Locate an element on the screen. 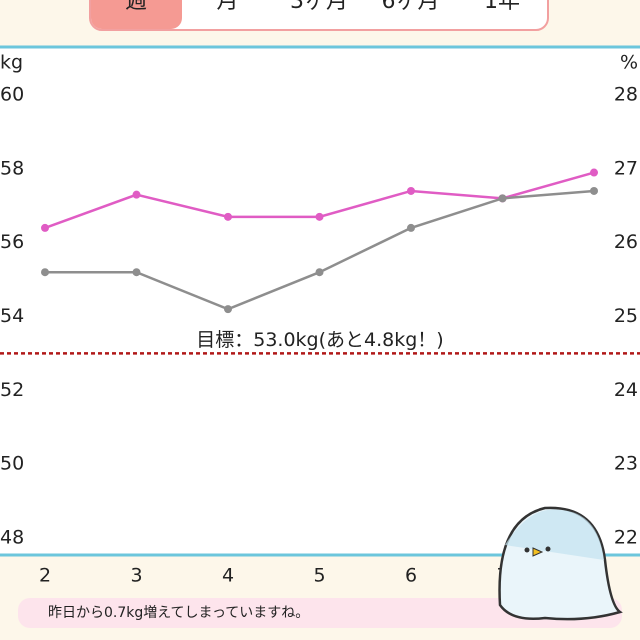 The image size is (640, 640). y-tick-label: 56 is located at coordinates (12, 242).